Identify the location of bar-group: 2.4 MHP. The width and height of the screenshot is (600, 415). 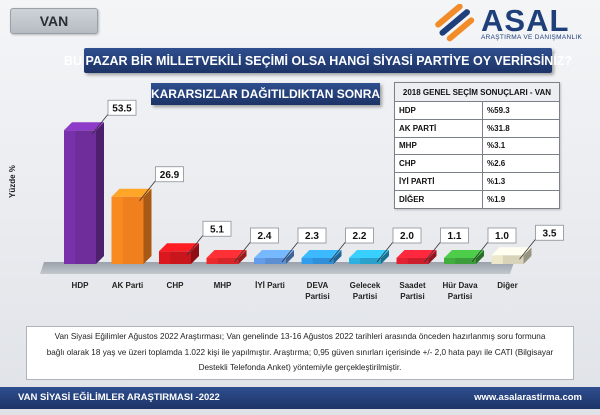
(242, 258).